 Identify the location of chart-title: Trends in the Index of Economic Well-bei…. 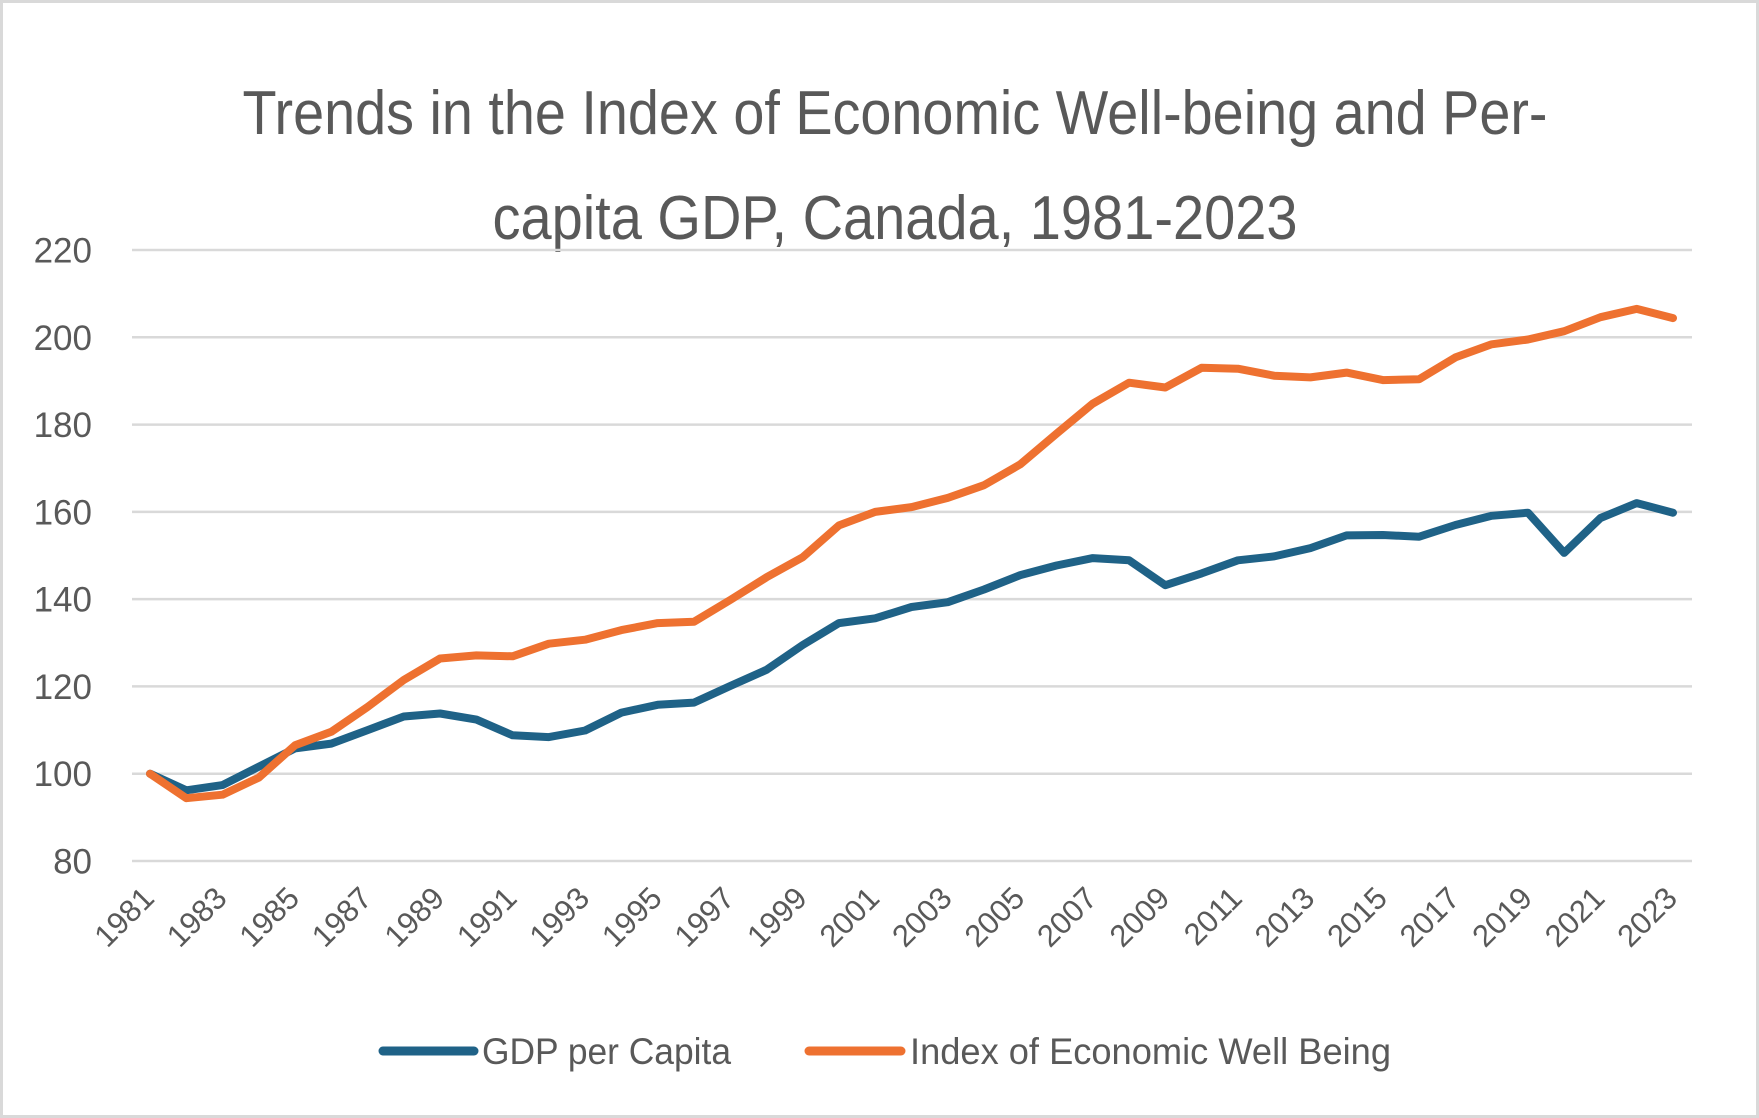
(895, 166).